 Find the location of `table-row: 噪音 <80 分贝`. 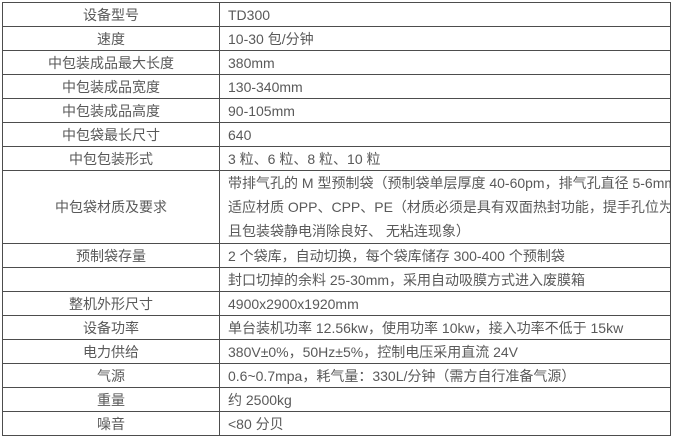

table-row: 噪音 <80 分贝 is located at coordinates (336, 423).